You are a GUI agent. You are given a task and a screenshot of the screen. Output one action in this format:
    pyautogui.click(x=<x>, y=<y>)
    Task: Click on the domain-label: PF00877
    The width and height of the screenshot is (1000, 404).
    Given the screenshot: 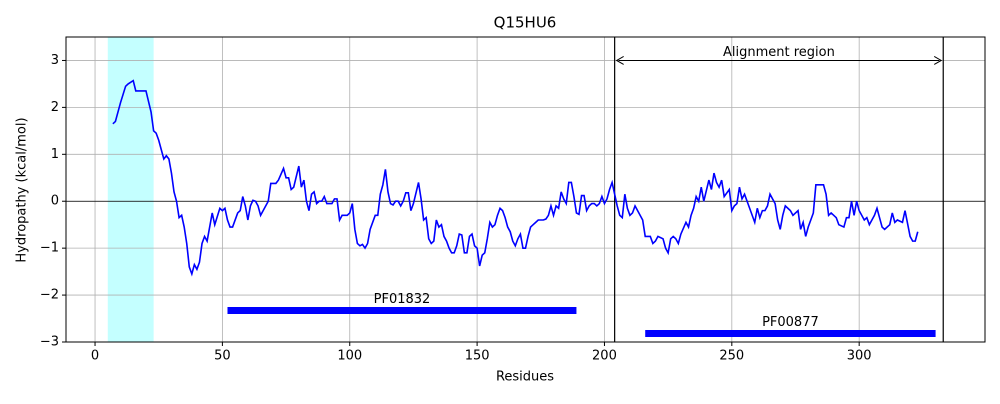 What is the action you would take?
    pyautogui.click(x=790, y=322)
    